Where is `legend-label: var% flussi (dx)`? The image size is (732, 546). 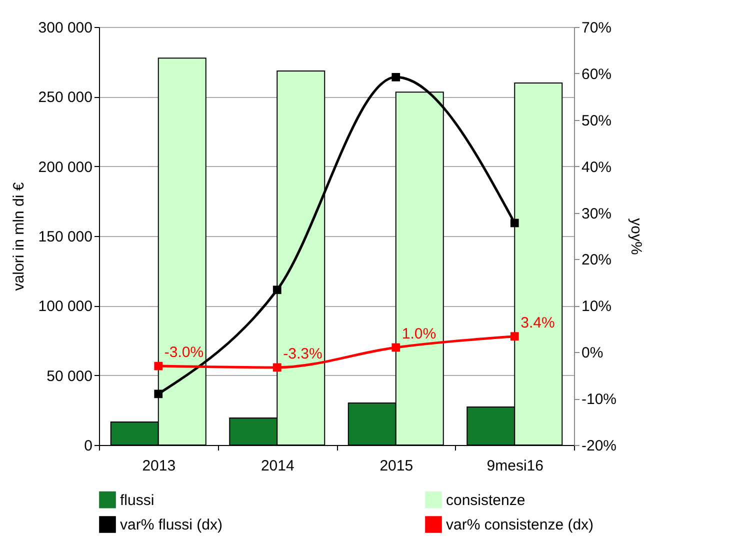 legend-label: var% flussi (dx) is located at coordinates (171, 525).